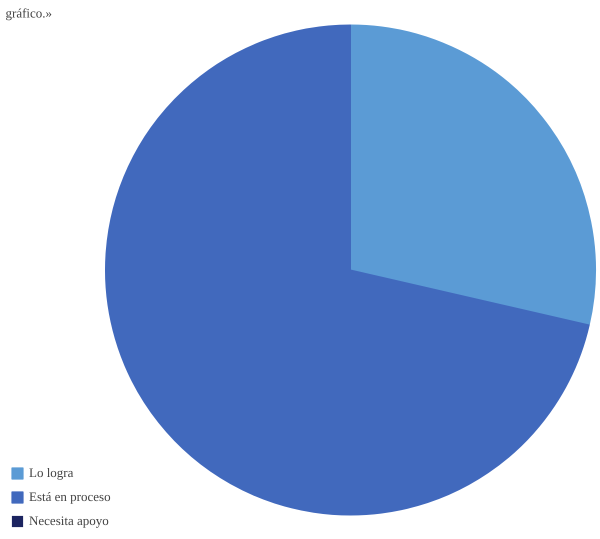 The image size is (600, 539). I want to click on legend-label: Está en proceso, so click(70, 497).